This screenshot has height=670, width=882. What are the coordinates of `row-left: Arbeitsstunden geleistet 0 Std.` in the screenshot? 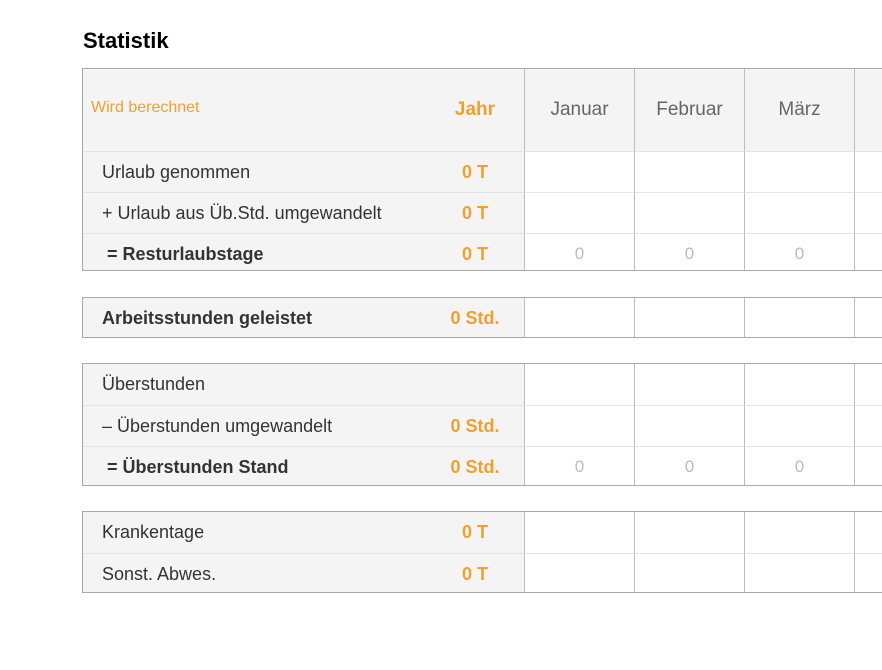 It's located at (303, 317).